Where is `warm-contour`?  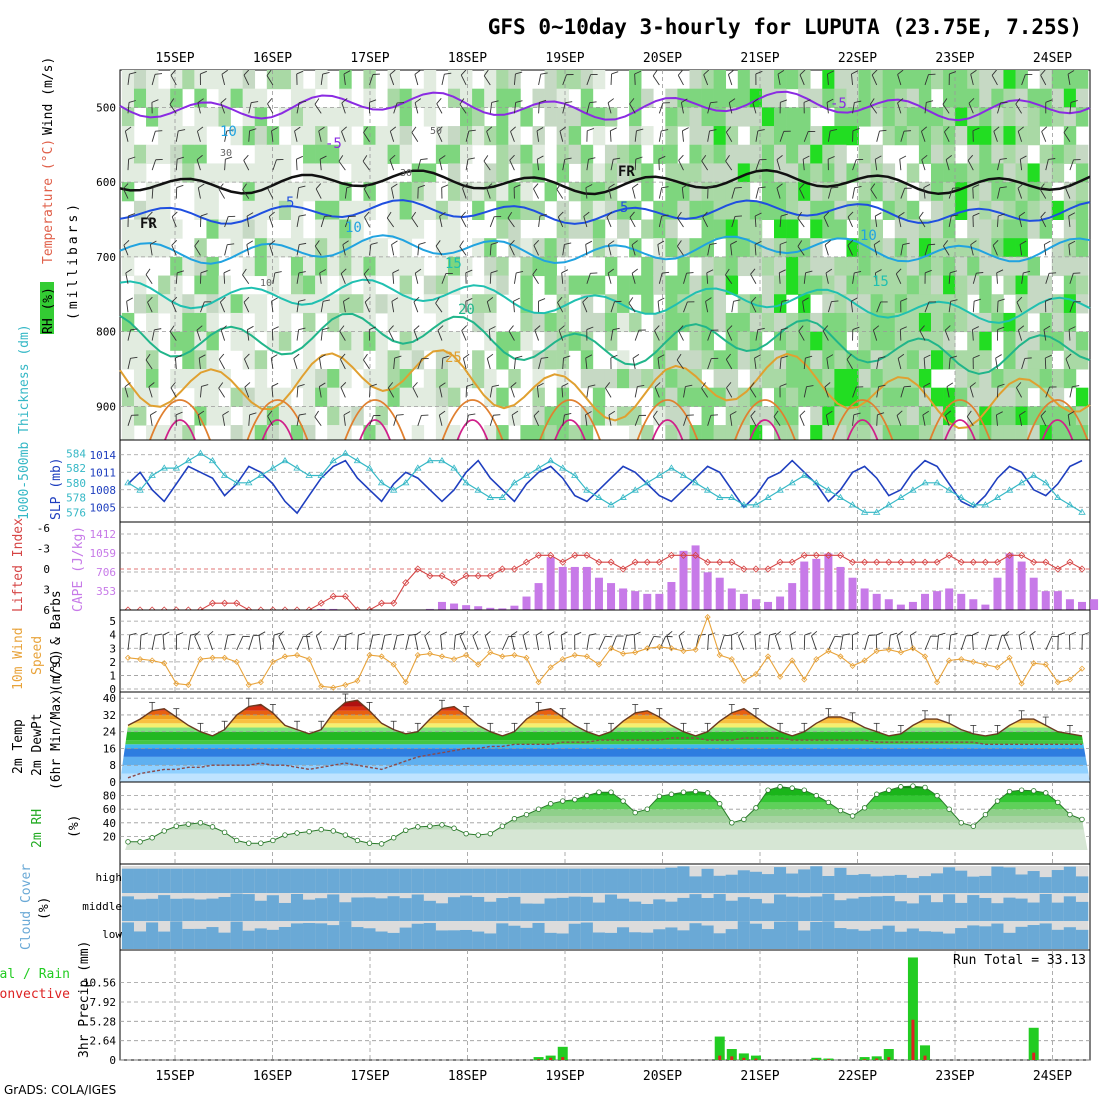 warm-contour is located at coordinates (180, 420).